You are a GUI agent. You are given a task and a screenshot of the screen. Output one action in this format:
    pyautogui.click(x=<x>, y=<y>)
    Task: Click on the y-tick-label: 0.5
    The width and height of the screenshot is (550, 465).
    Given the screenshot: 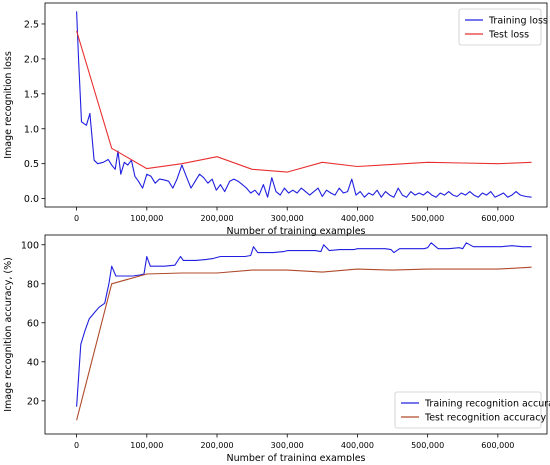 What is the action you would take?
    pyautogui.click(x=31, y=164)
    